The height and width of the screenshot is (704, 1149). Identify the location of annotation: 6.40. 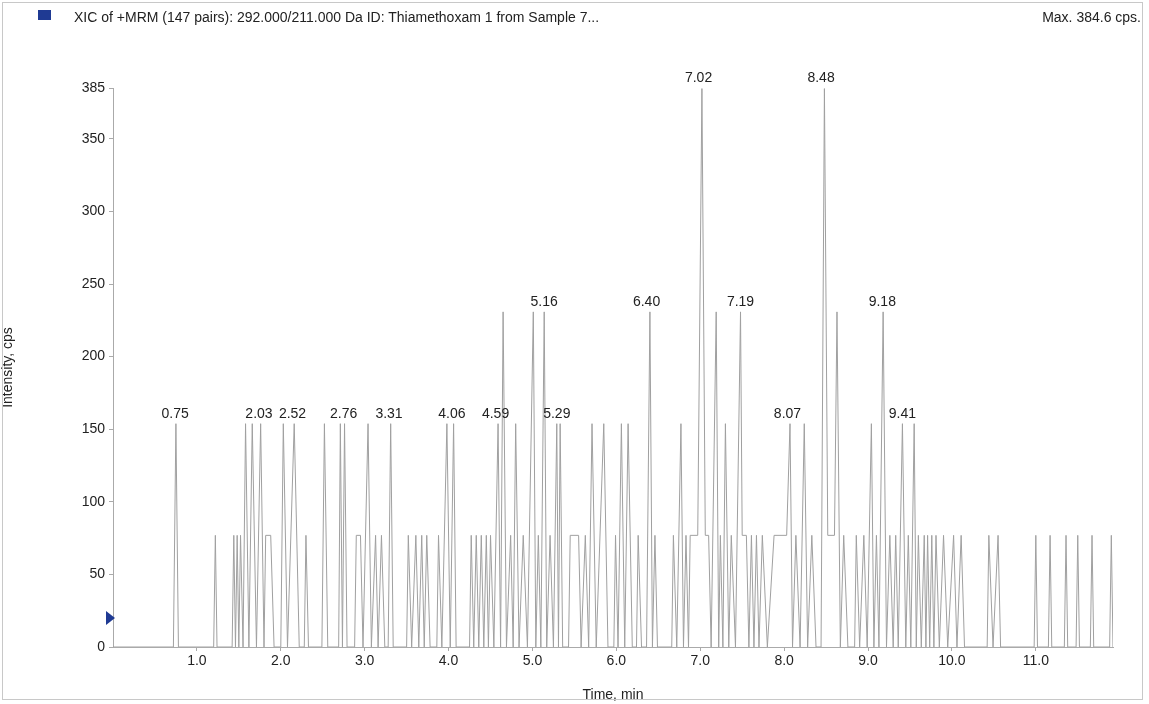
(646, 300).